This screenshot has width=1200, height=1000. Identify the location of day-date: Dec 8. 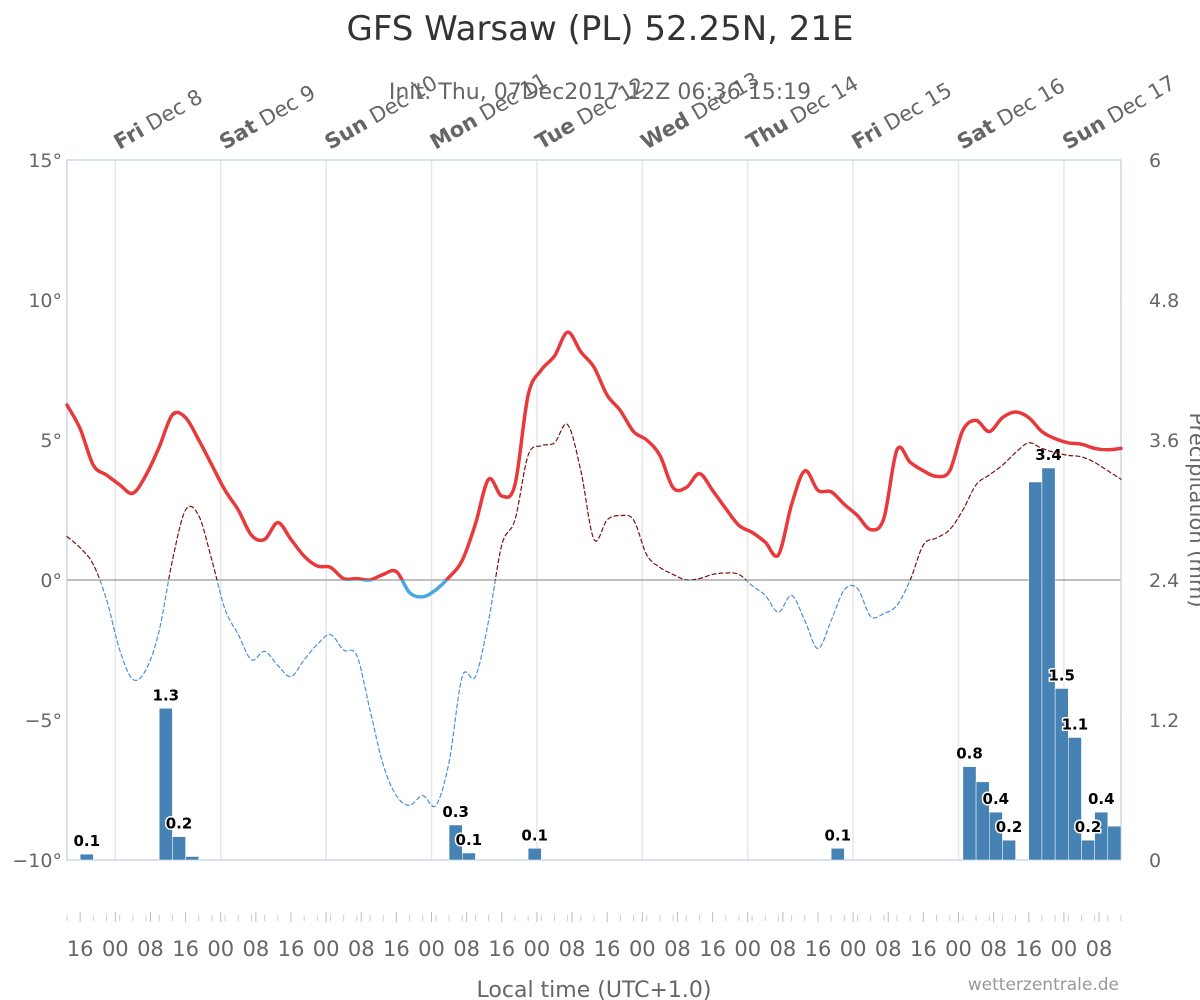
(174, 110).